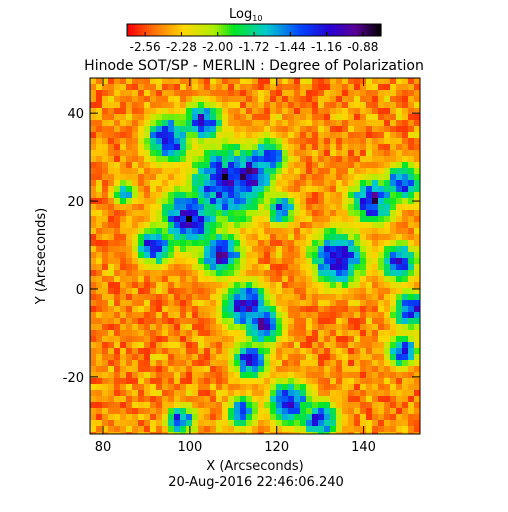 The width and height of the screenshot is (508, 512). I want to click on x-tick-label: 140, so click(363, 447).